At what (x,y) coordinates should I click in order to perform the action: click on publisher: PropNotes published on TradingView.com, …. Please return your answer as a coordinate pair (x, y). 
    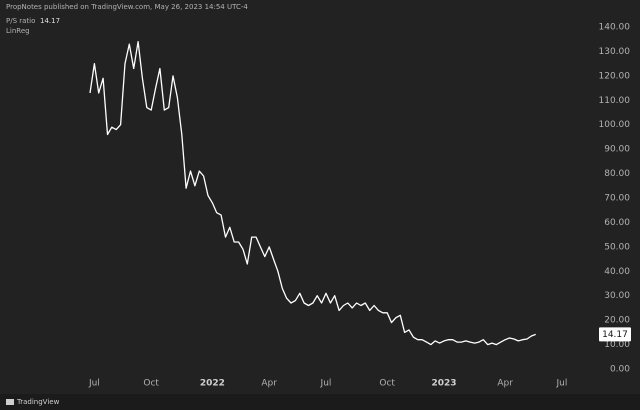
    Looking at the image, I should click on (127, 7).